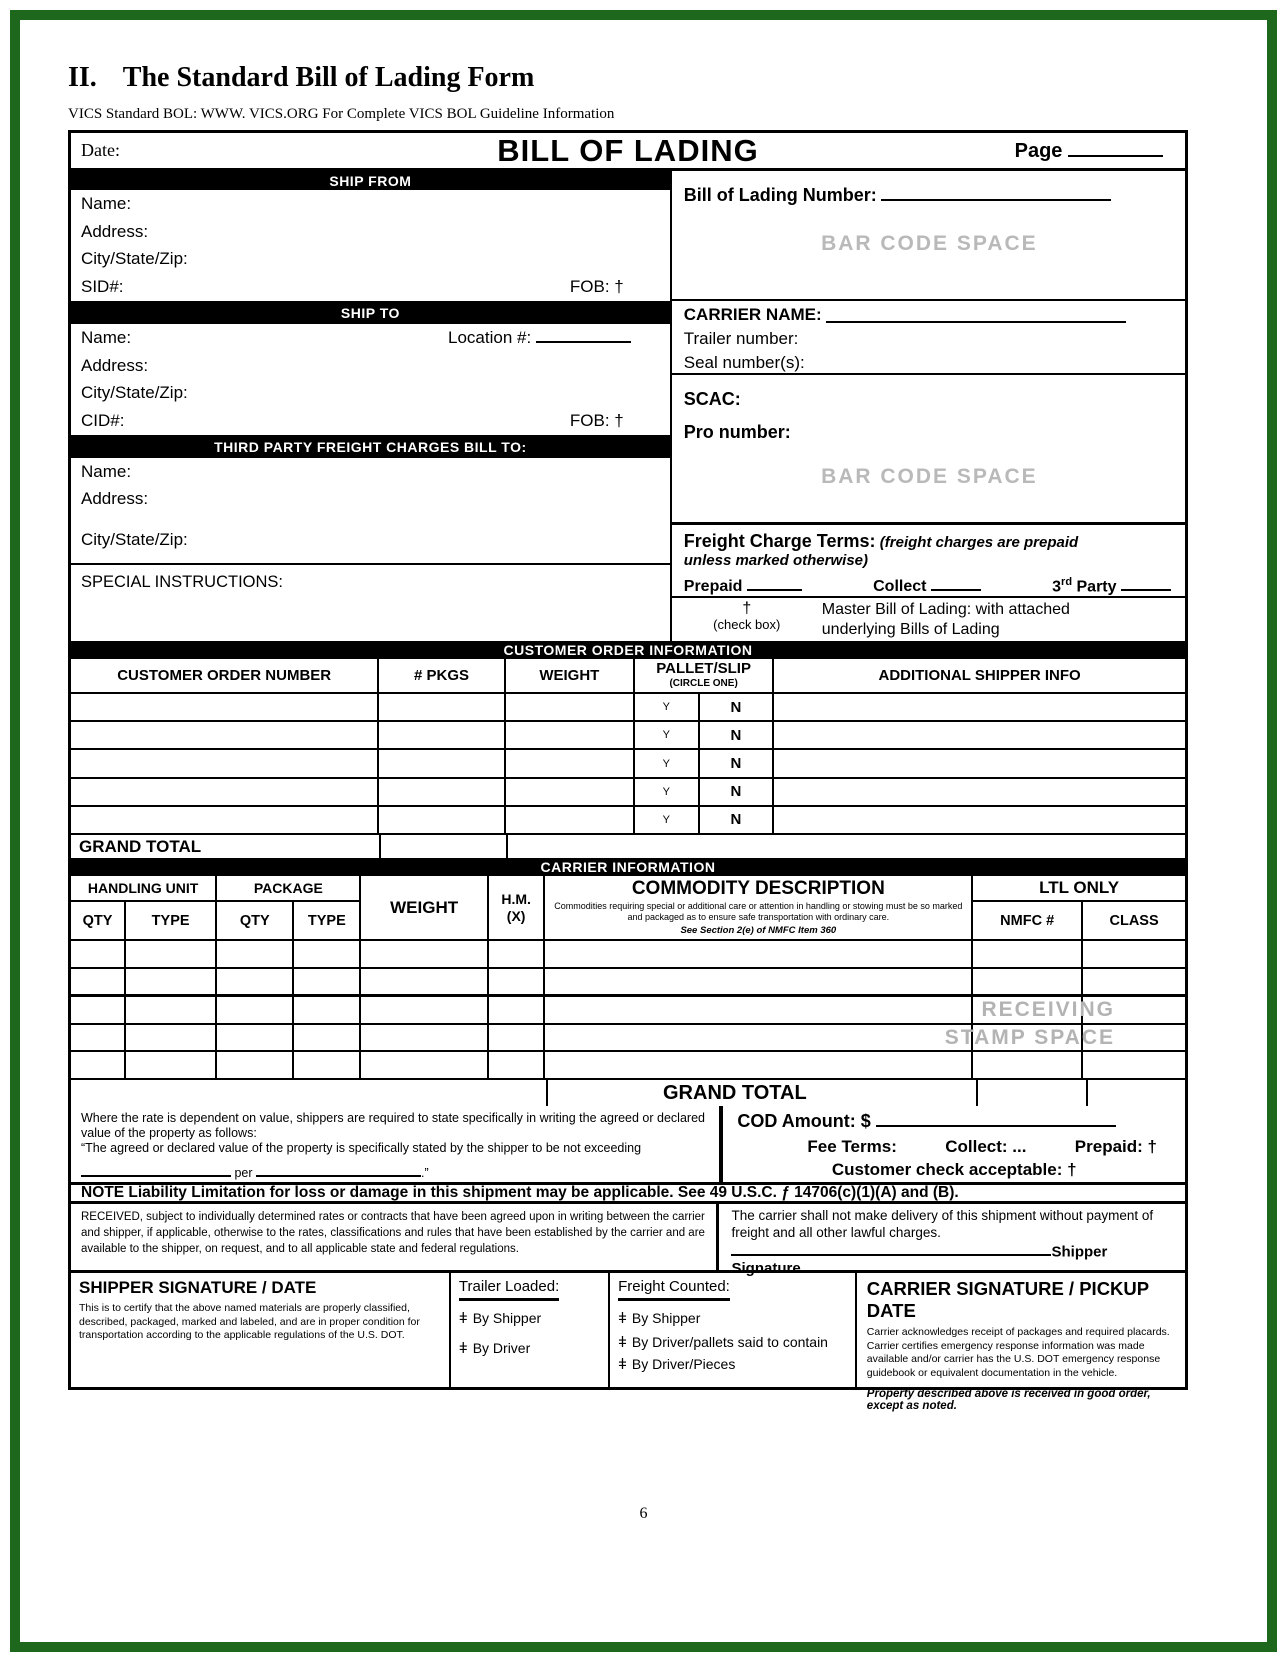 The height and width of the screenshot is (1662, 1287). Describe the element at coordinates (370, 260) in the screenshot. I see `ship-from-city-field: City/State/Zip:` at that location.